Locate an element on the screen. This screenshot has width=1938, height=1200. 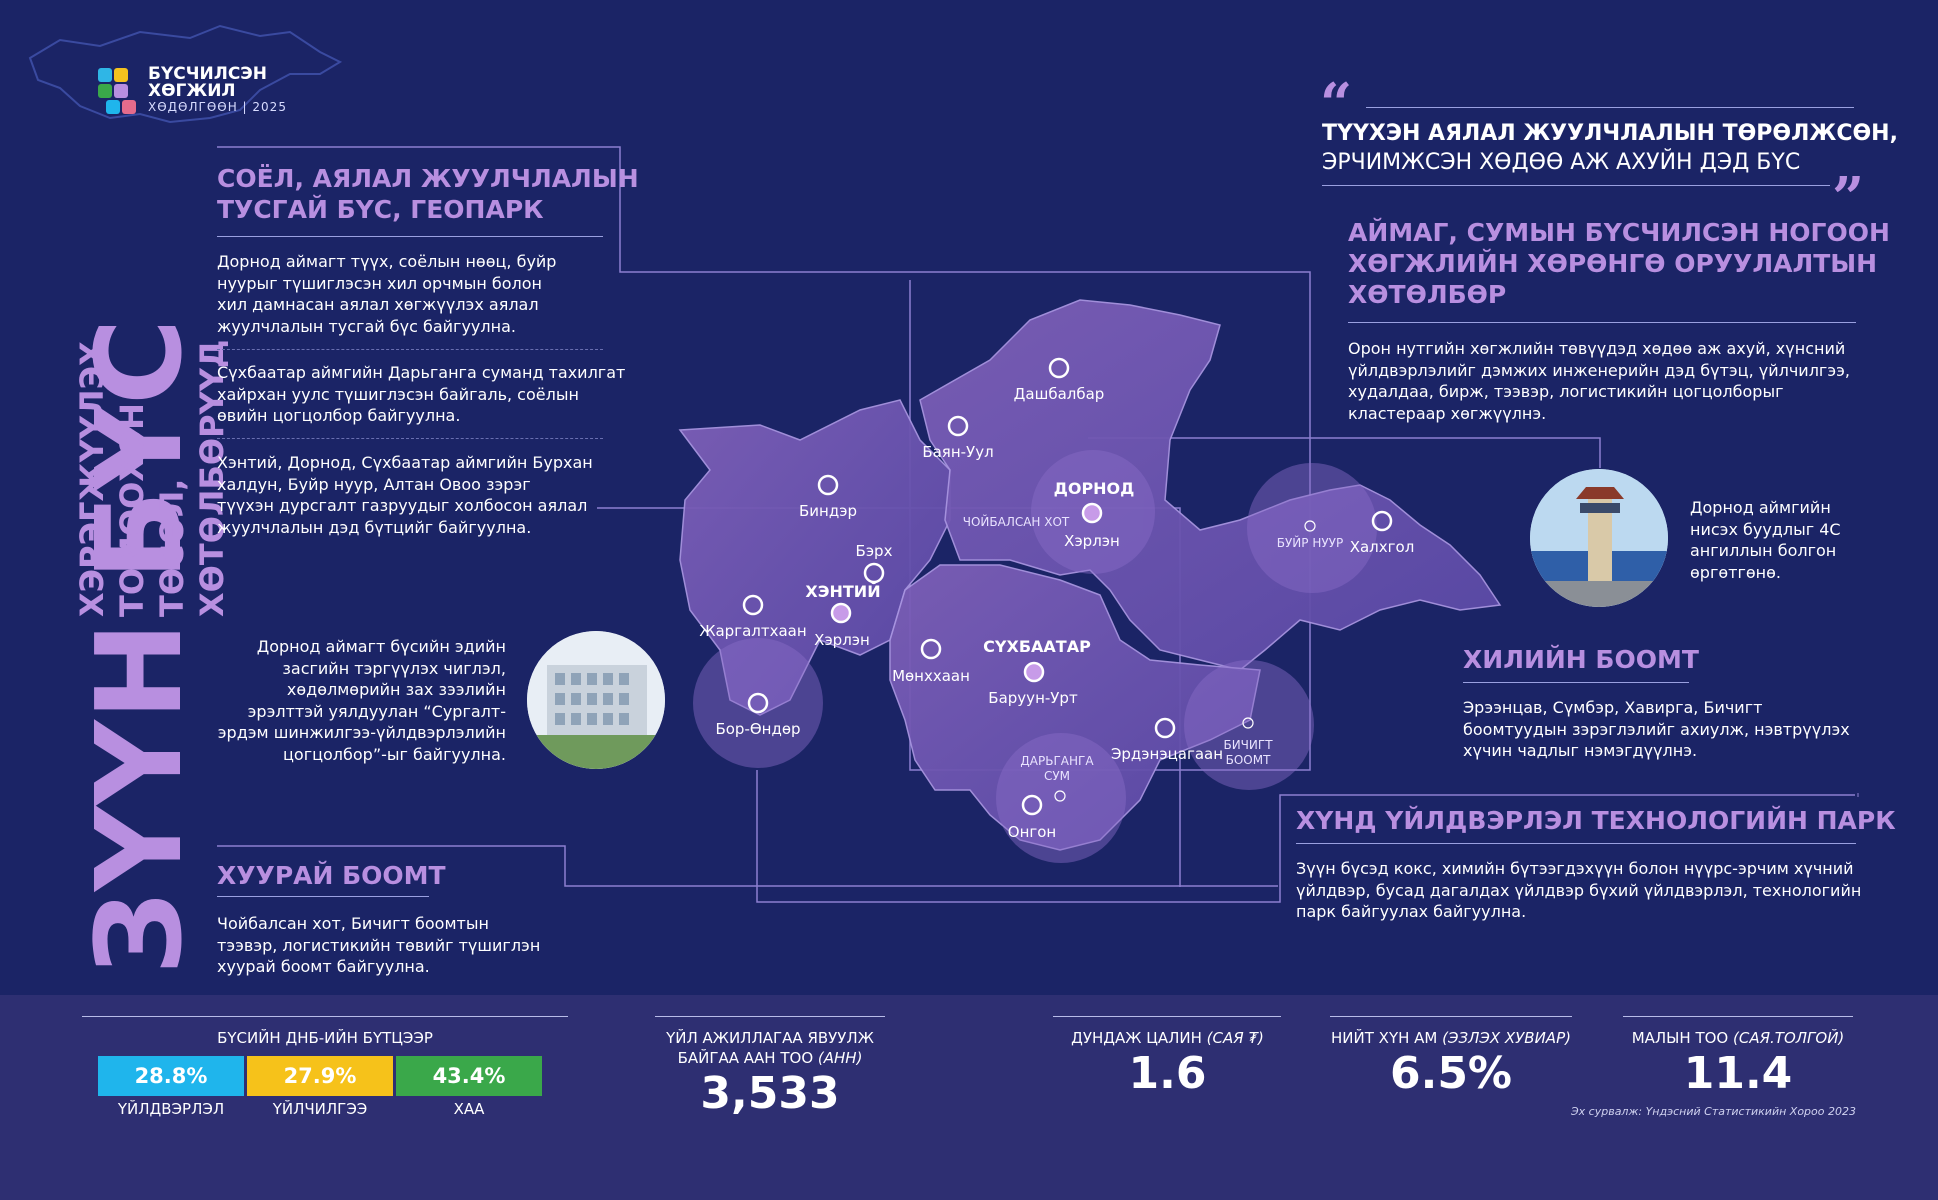
enterprises-value: 3,533 is located at coordinates (770, 1093).